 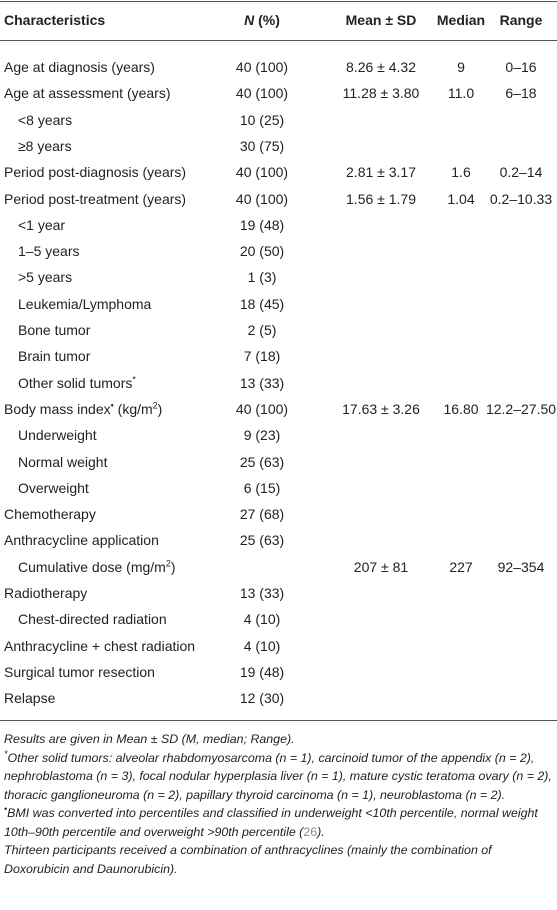 What do you see at coordinates (133, 408) in the screenshot?
I see `text-run: (kg/m` at bounding box center [133, 408].